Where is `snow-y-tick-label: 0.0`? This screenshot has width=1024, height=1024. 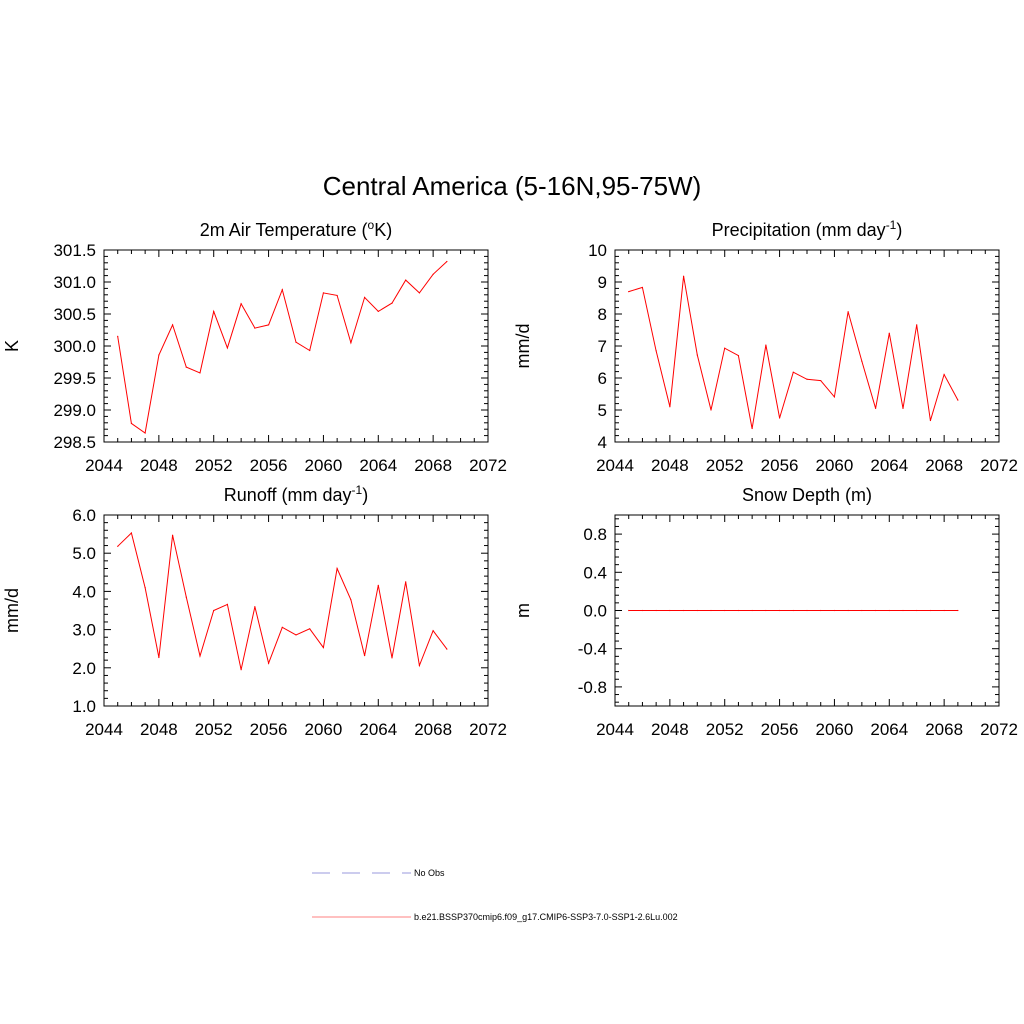 snow-y-tick-label: 0.0 is located at coordinates (595, 611).